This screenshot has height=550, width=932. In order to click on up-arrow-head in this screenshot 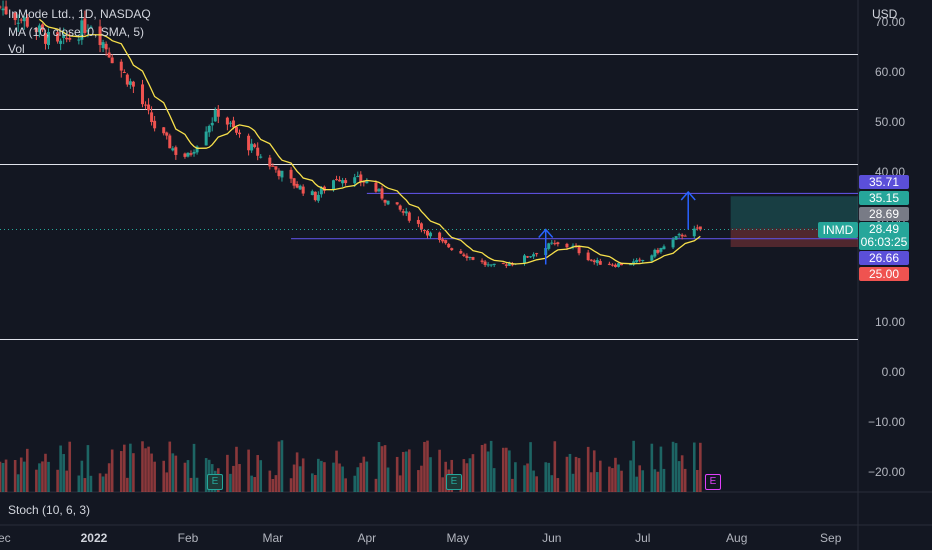, I will do `click(546, 233)`.